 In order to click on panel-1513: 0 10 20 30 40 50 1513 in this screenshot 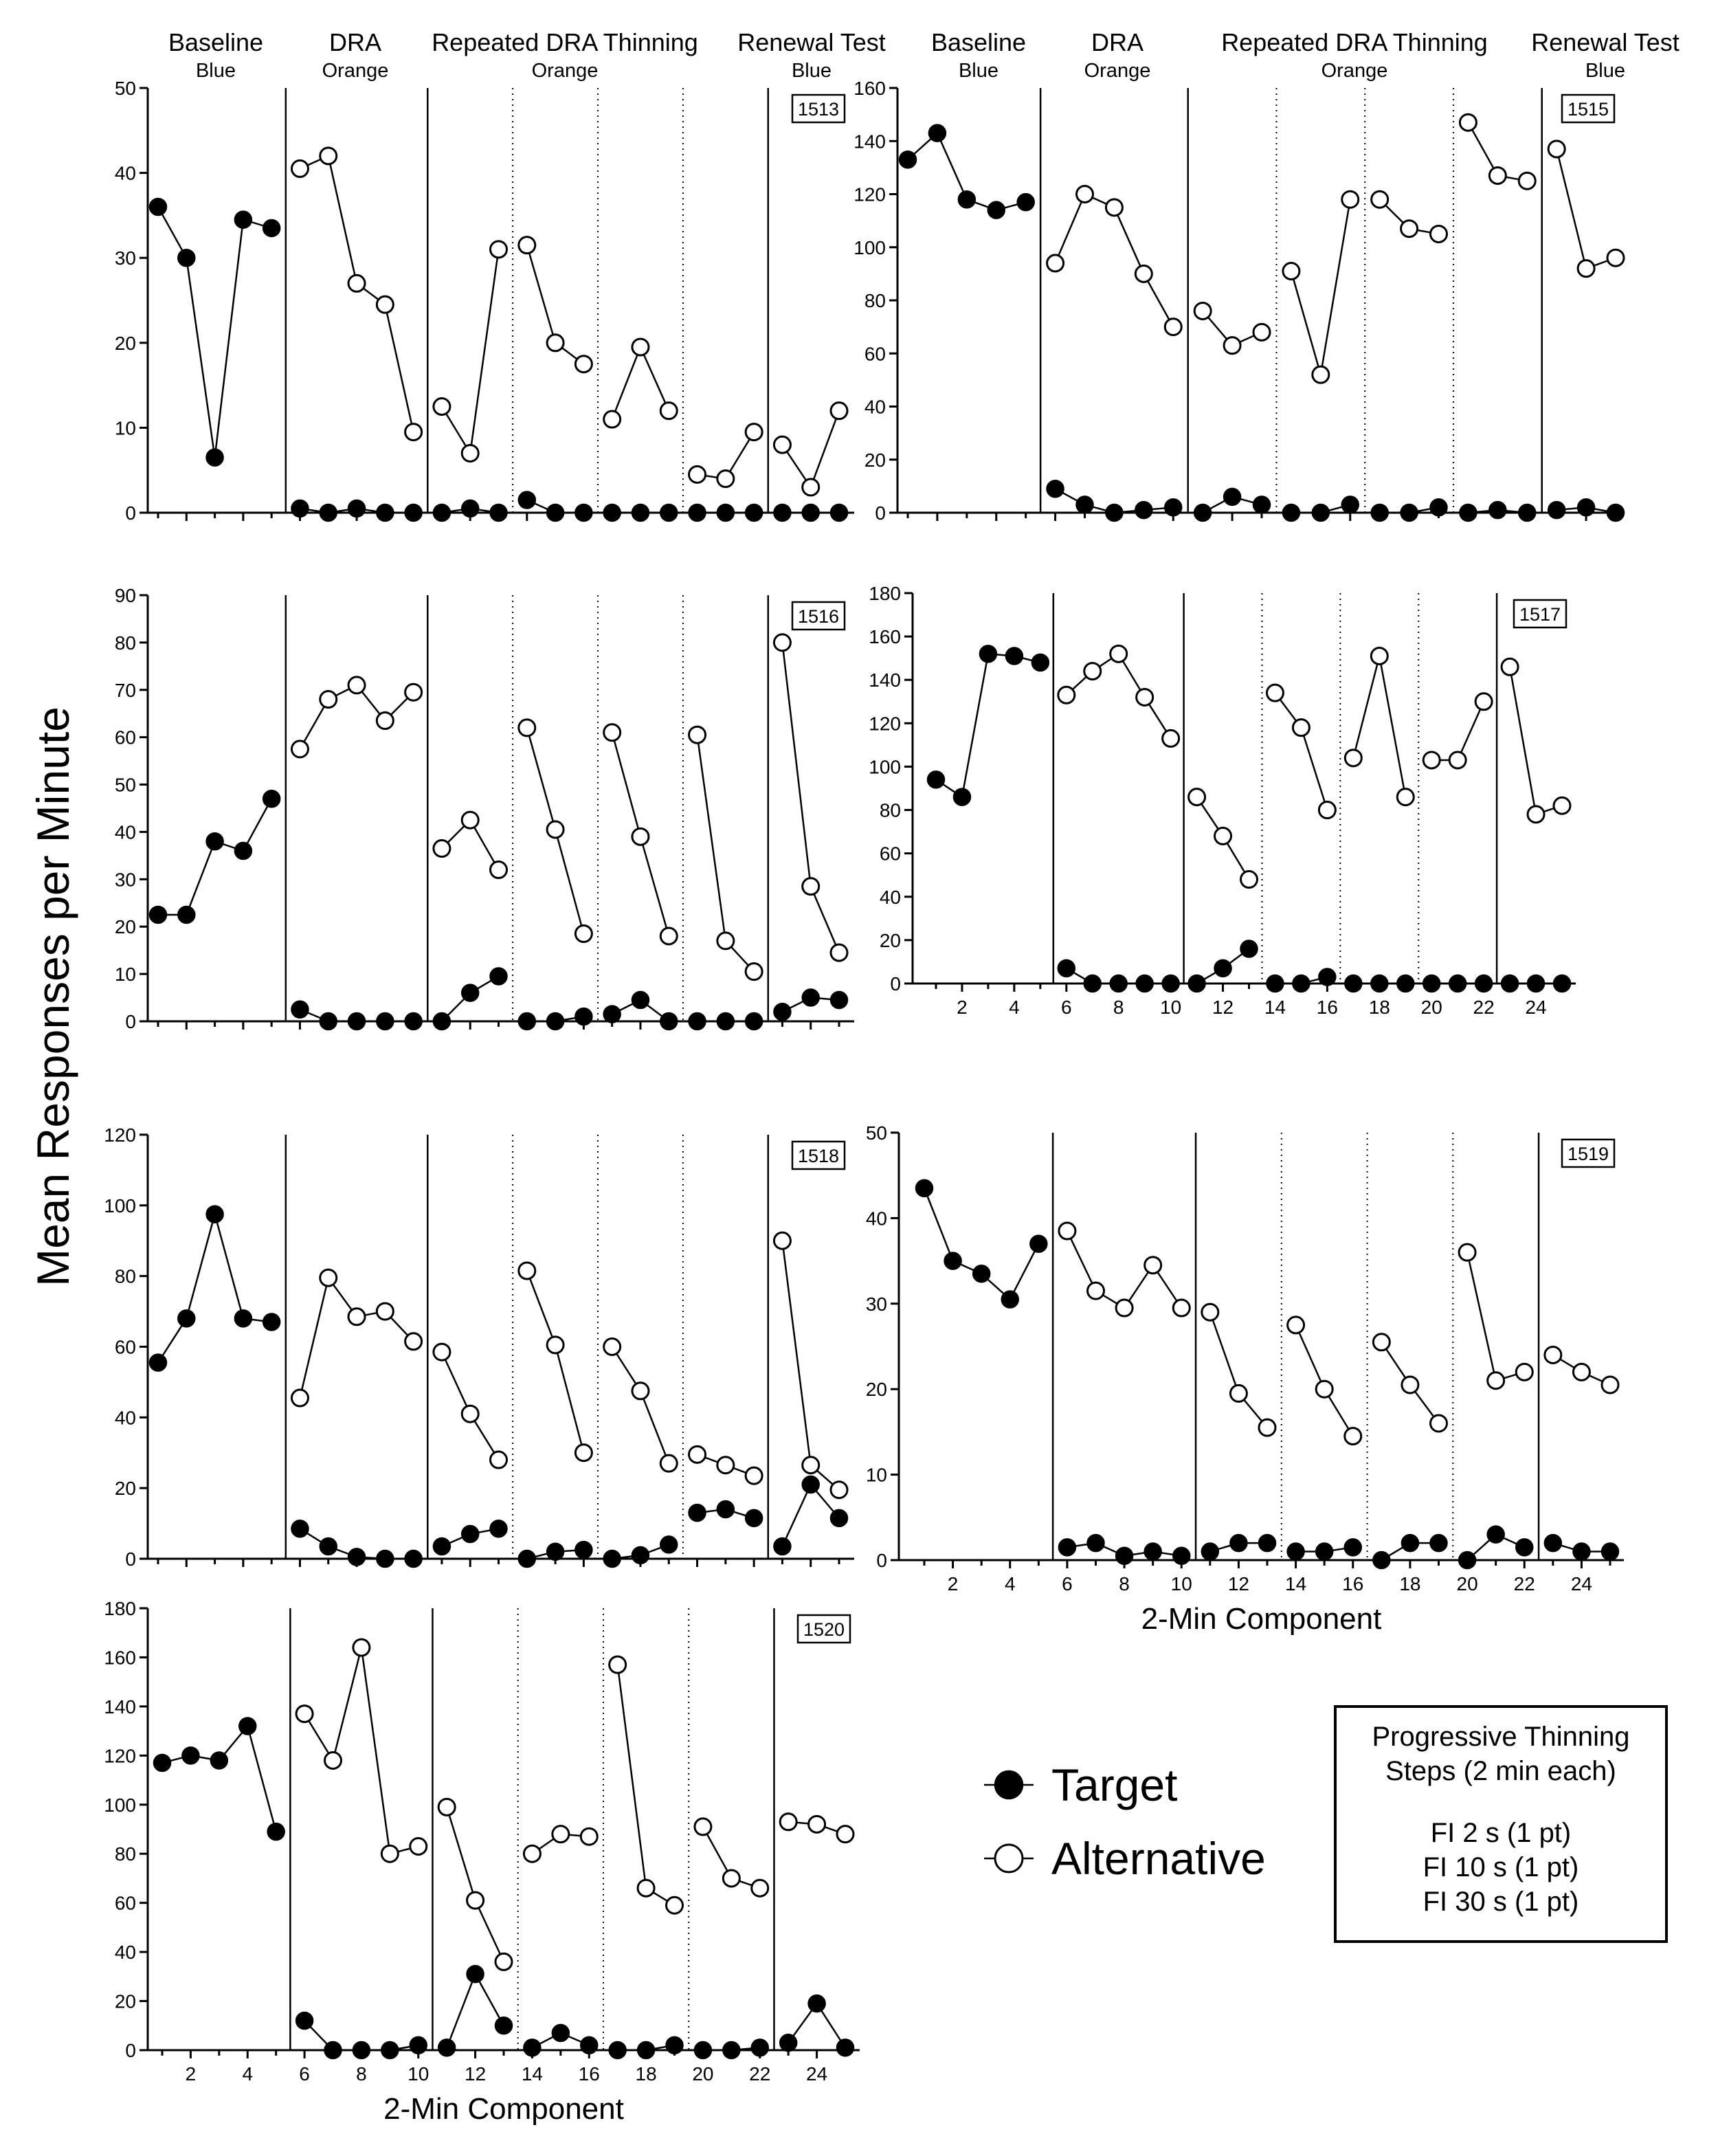, I will do `click(484, 301)`.